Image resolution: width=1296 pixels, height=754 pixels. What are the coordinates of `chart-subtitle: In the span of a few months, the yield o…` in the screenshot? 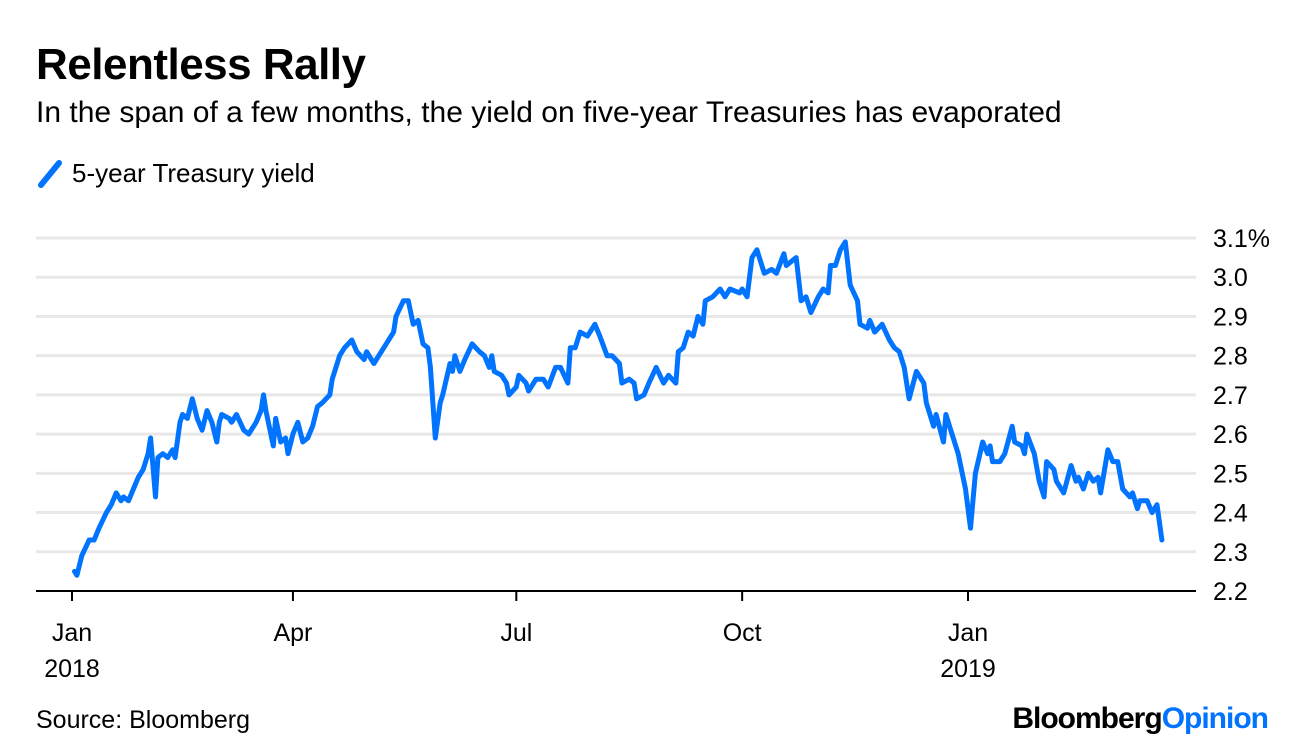 It's located at (549, 112).